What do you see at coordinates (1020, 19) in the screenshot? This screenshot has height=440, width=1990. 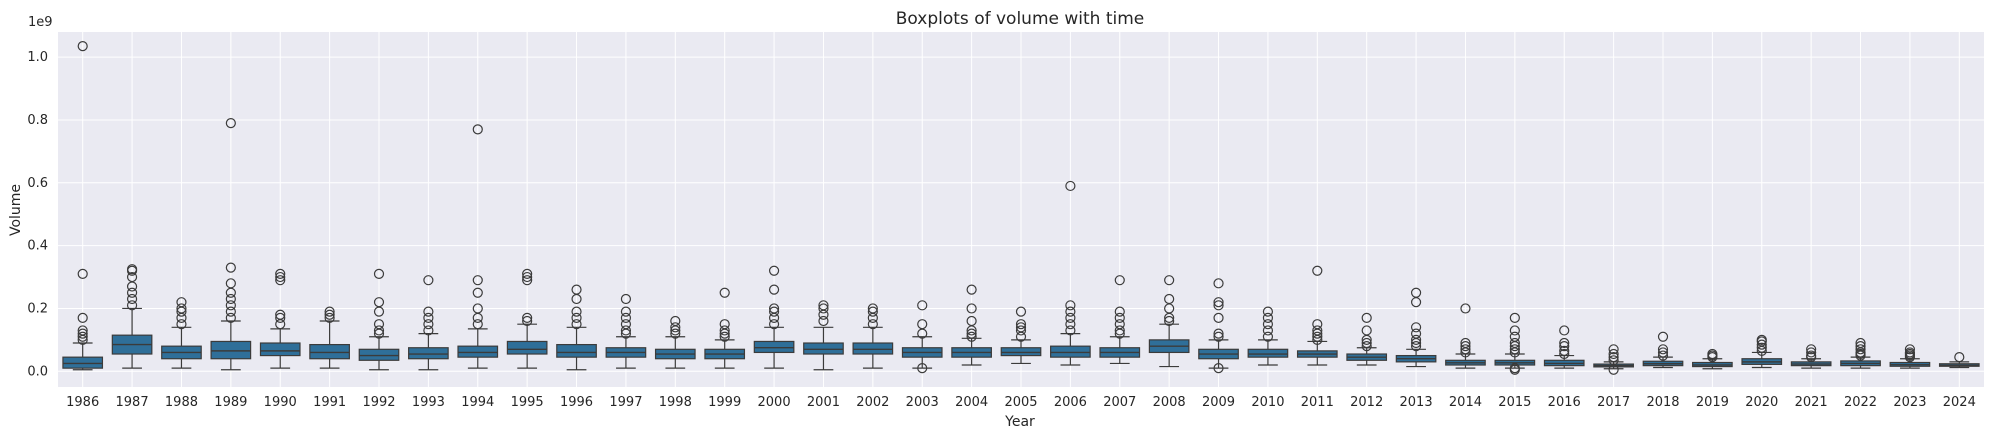 I see `chart-title: Boxplots of volume with time` at bounding box center [1020, 19].